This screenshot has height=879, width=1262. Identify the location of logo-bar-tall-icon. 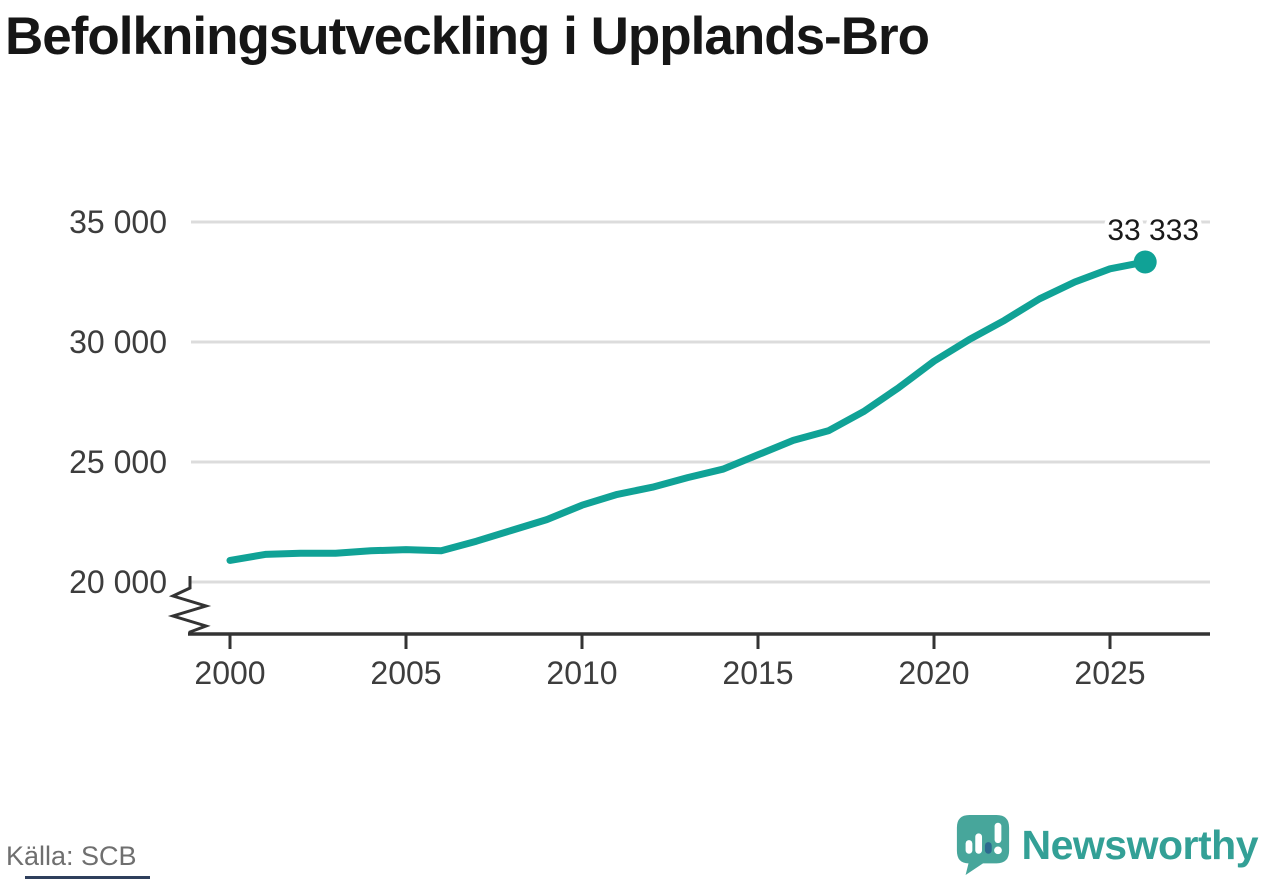
(978, 843).